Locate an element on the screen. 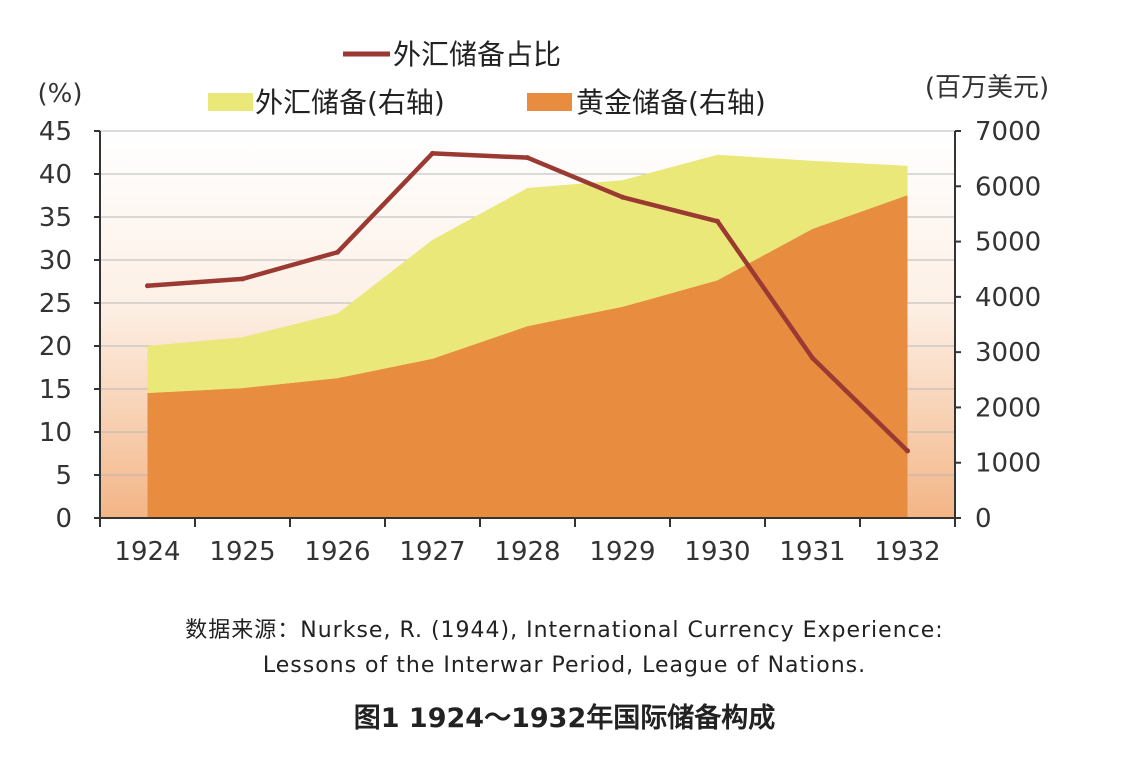 The height and width of the screenshot is (766, 1129). figure-title: 图1 1924～1932年国际储备构成 is located at coordinates (564, 718).